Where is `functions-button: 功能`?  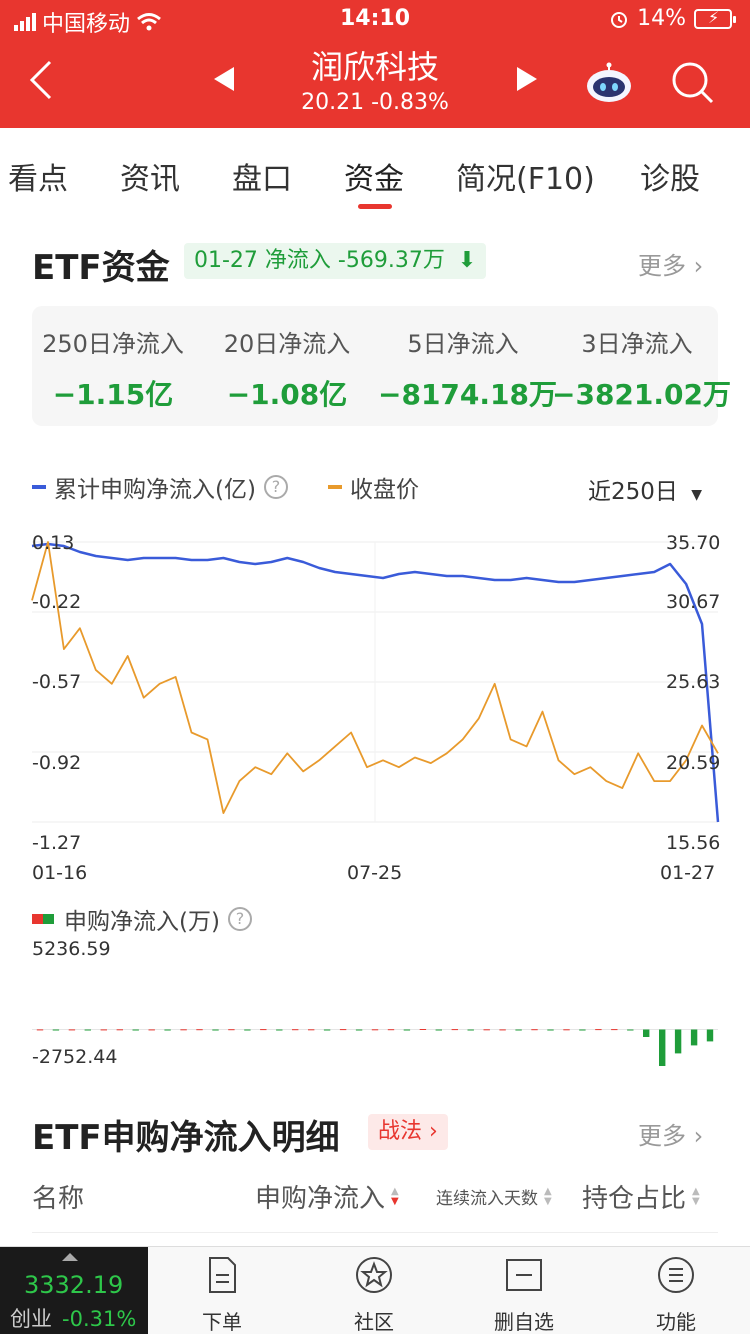
functions-button: 功能 is located at coordinates (676, 1294).